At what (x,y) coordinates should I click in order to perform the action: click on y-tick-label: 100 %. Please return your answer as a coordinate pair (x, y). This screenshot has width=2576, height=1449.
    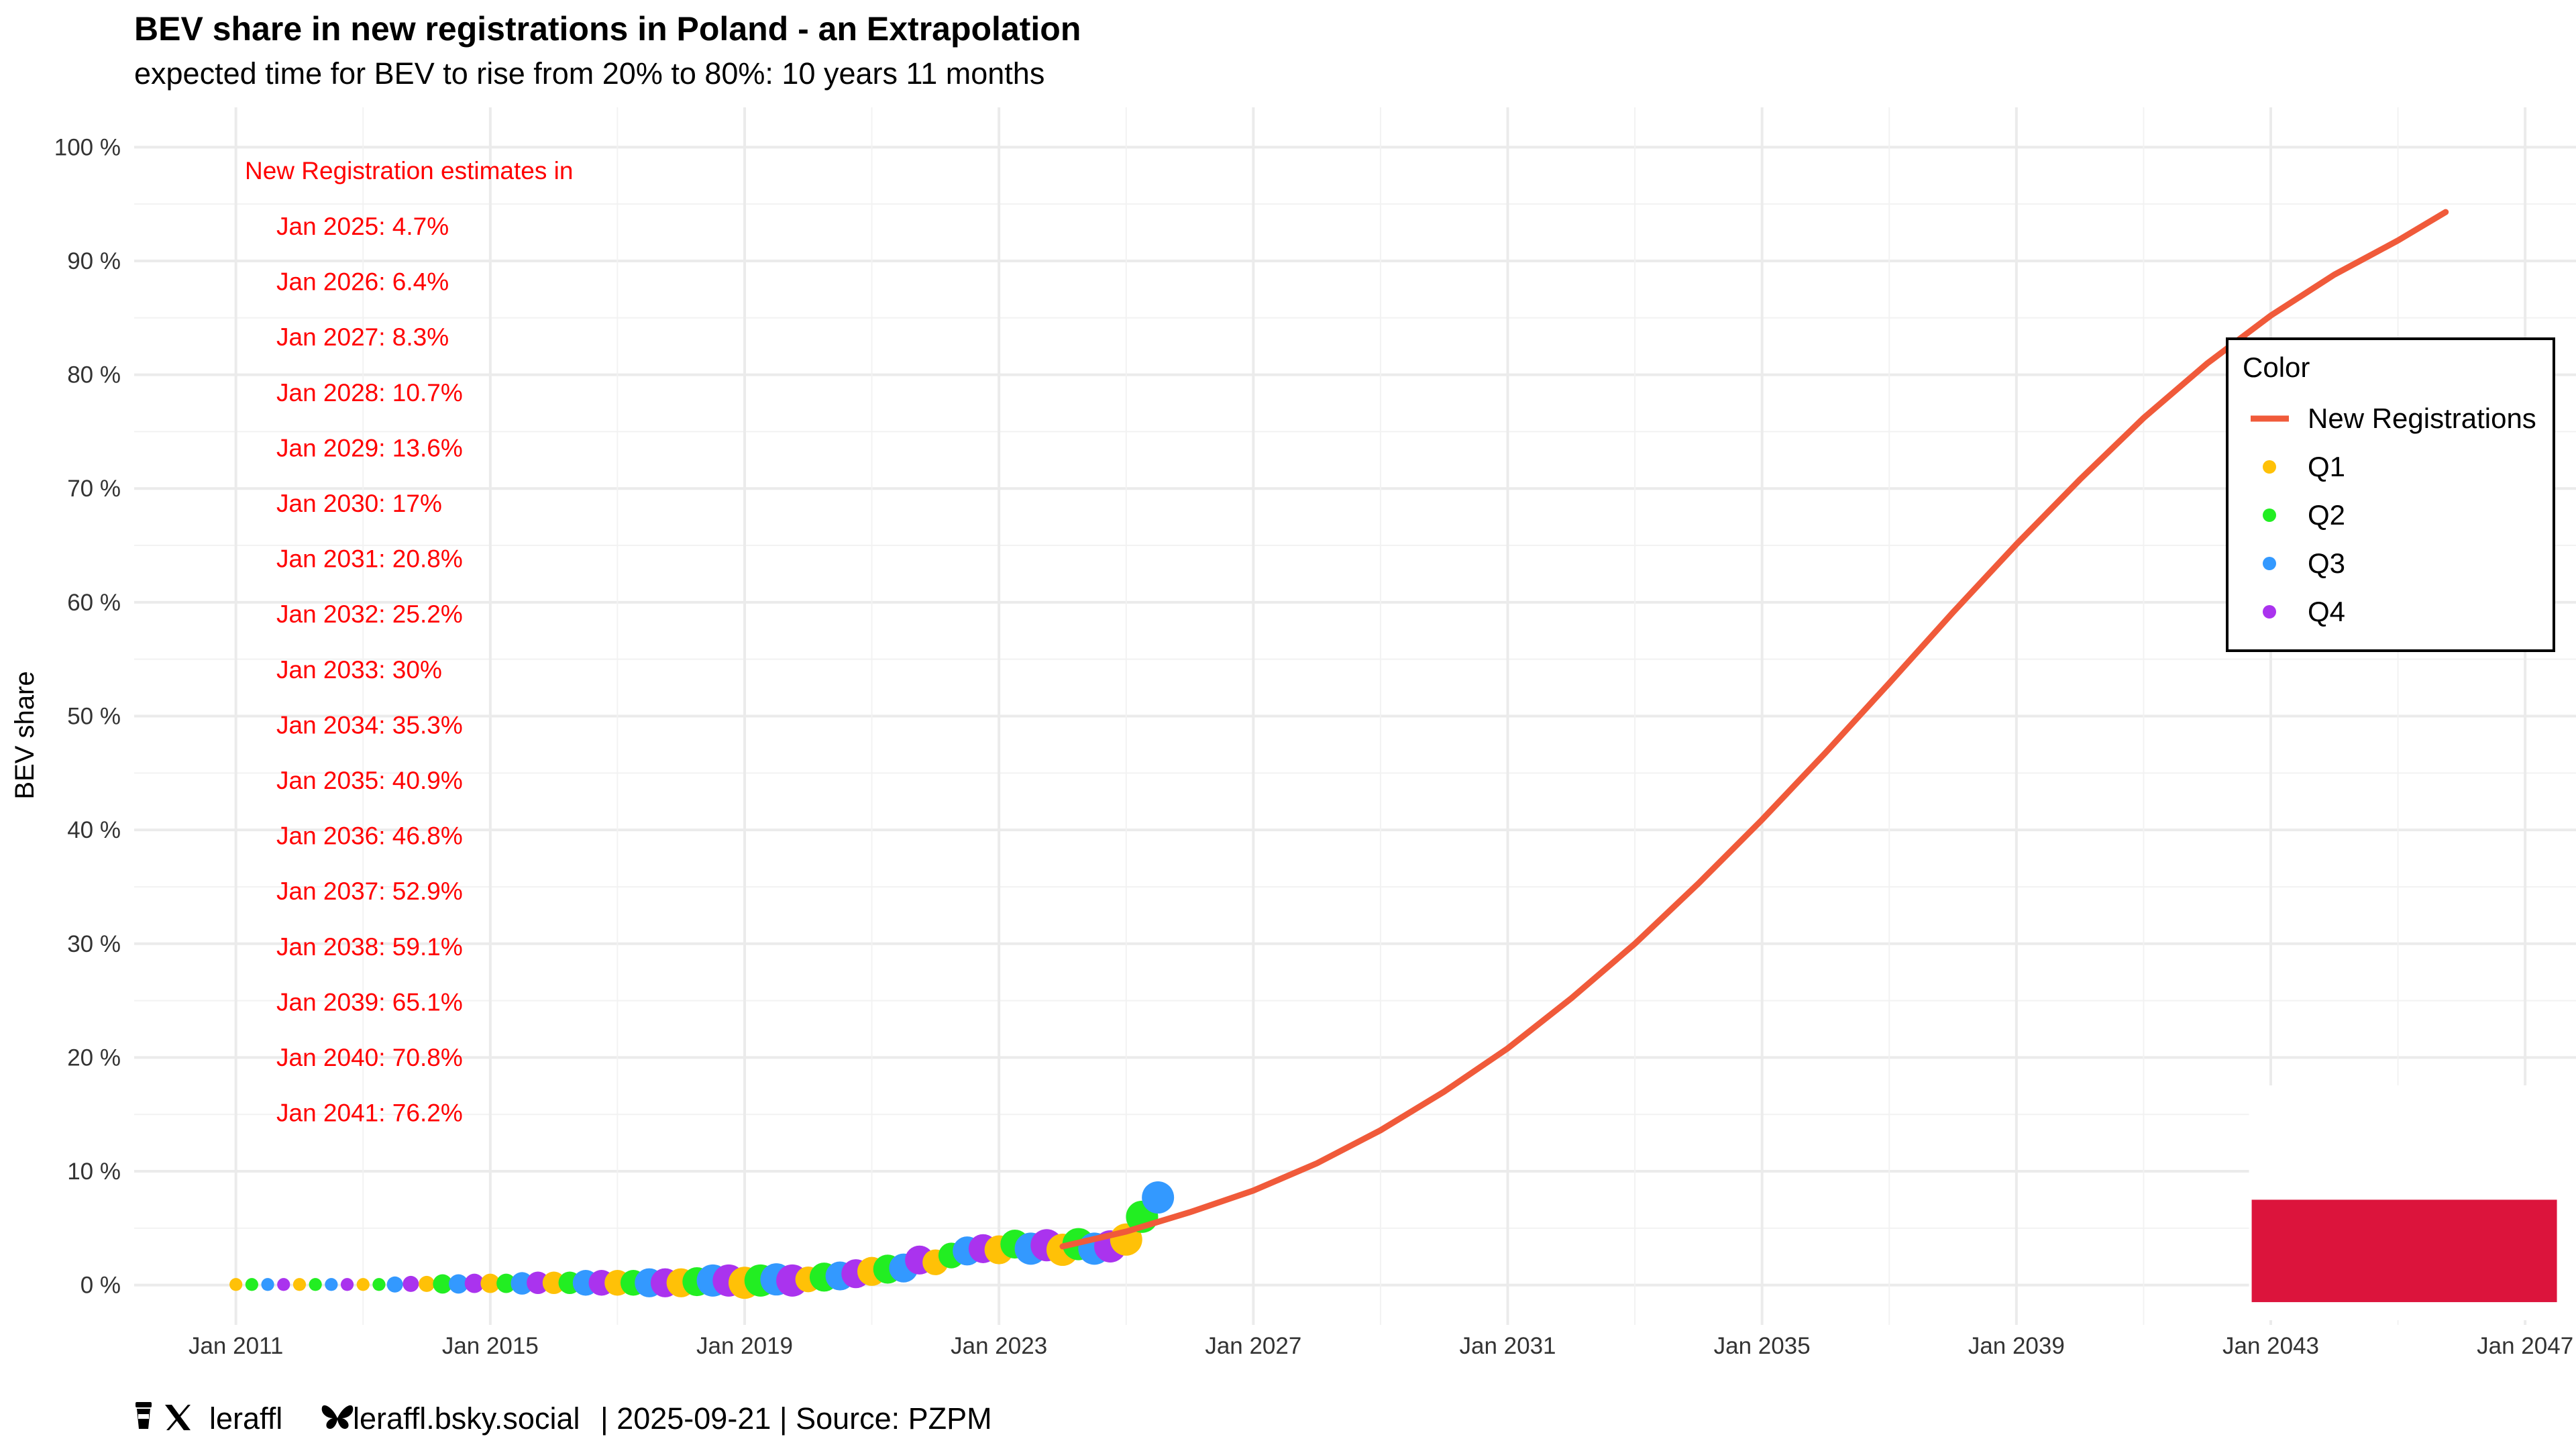
    Looking at the image, I should click on (87, 147).